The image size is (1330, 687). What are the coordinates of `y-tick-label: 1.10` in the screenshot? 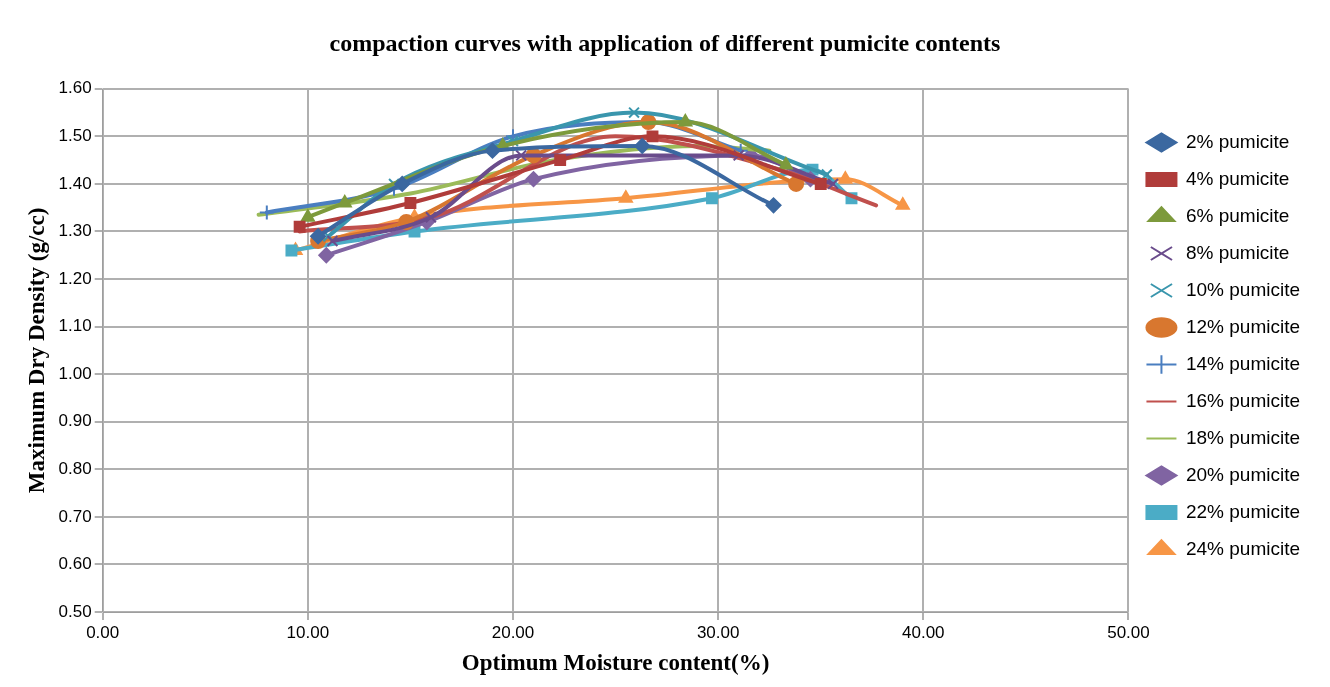 It's located at (75, 326).